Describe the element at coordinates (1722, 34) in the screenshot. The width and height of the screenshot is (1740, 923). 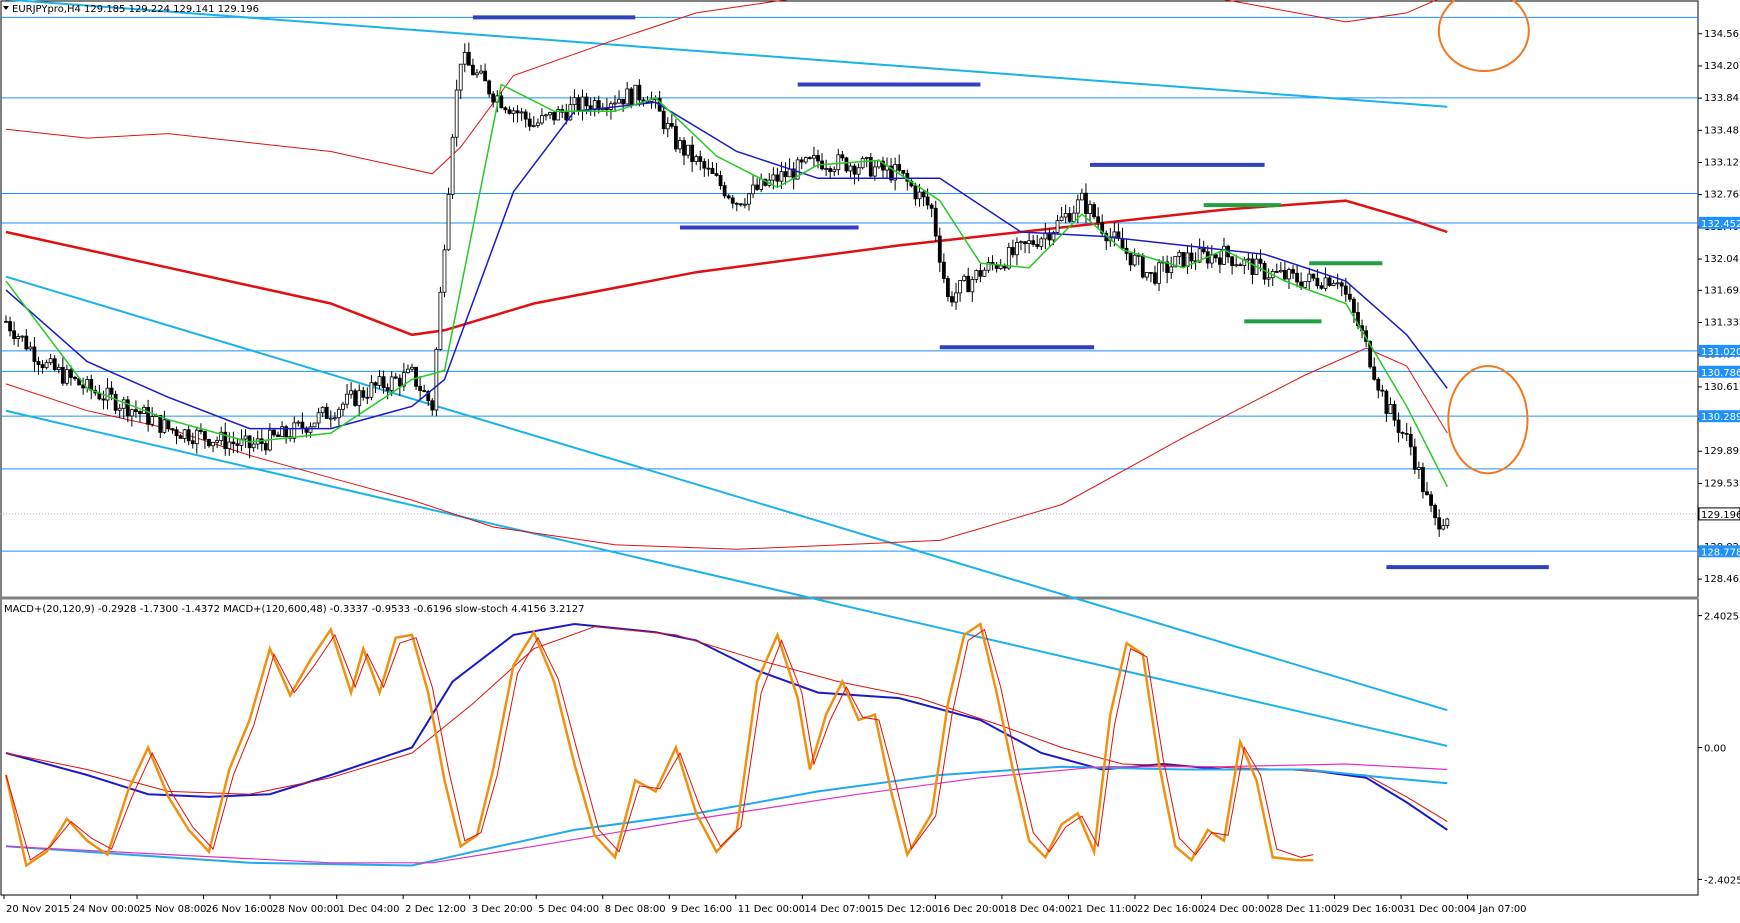
I see `price-tick-label: 134.567` at that location.